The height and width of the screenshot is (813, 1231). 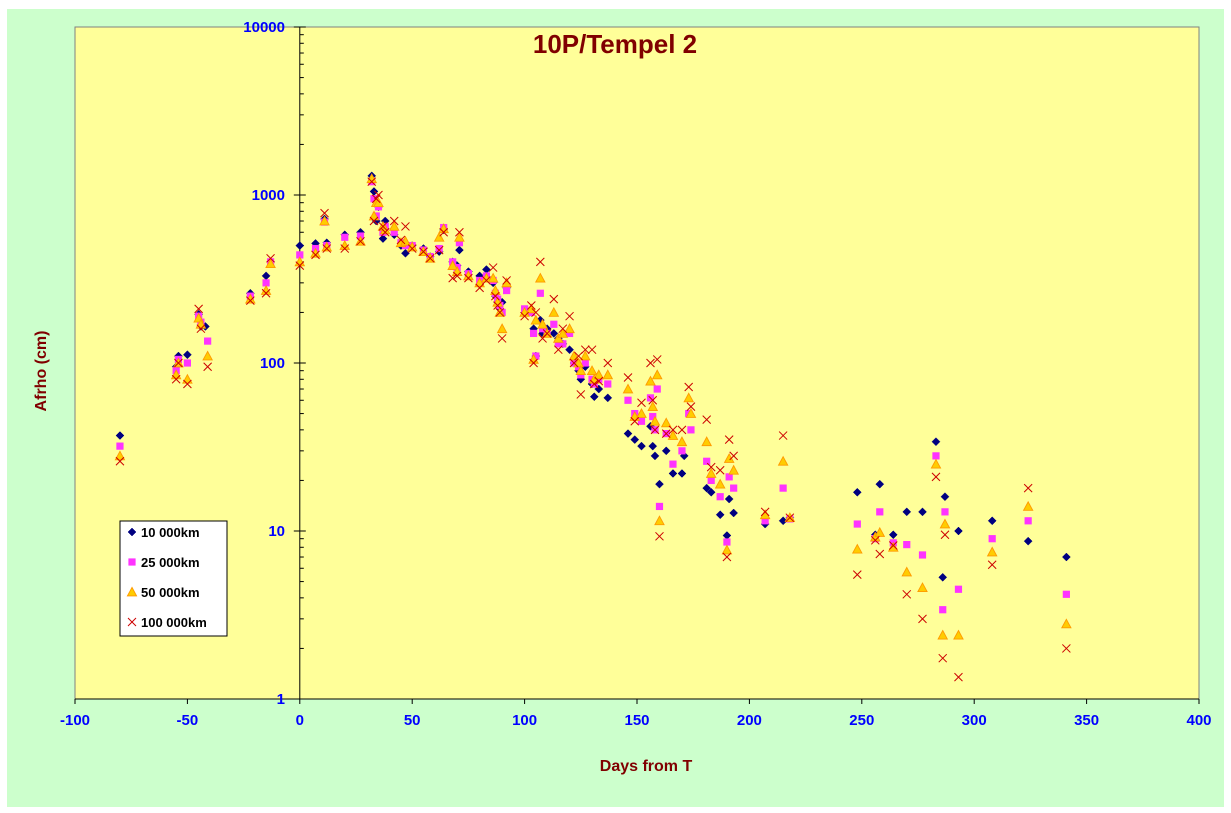 I want to click on legend-box, so click(x=173, y=578).